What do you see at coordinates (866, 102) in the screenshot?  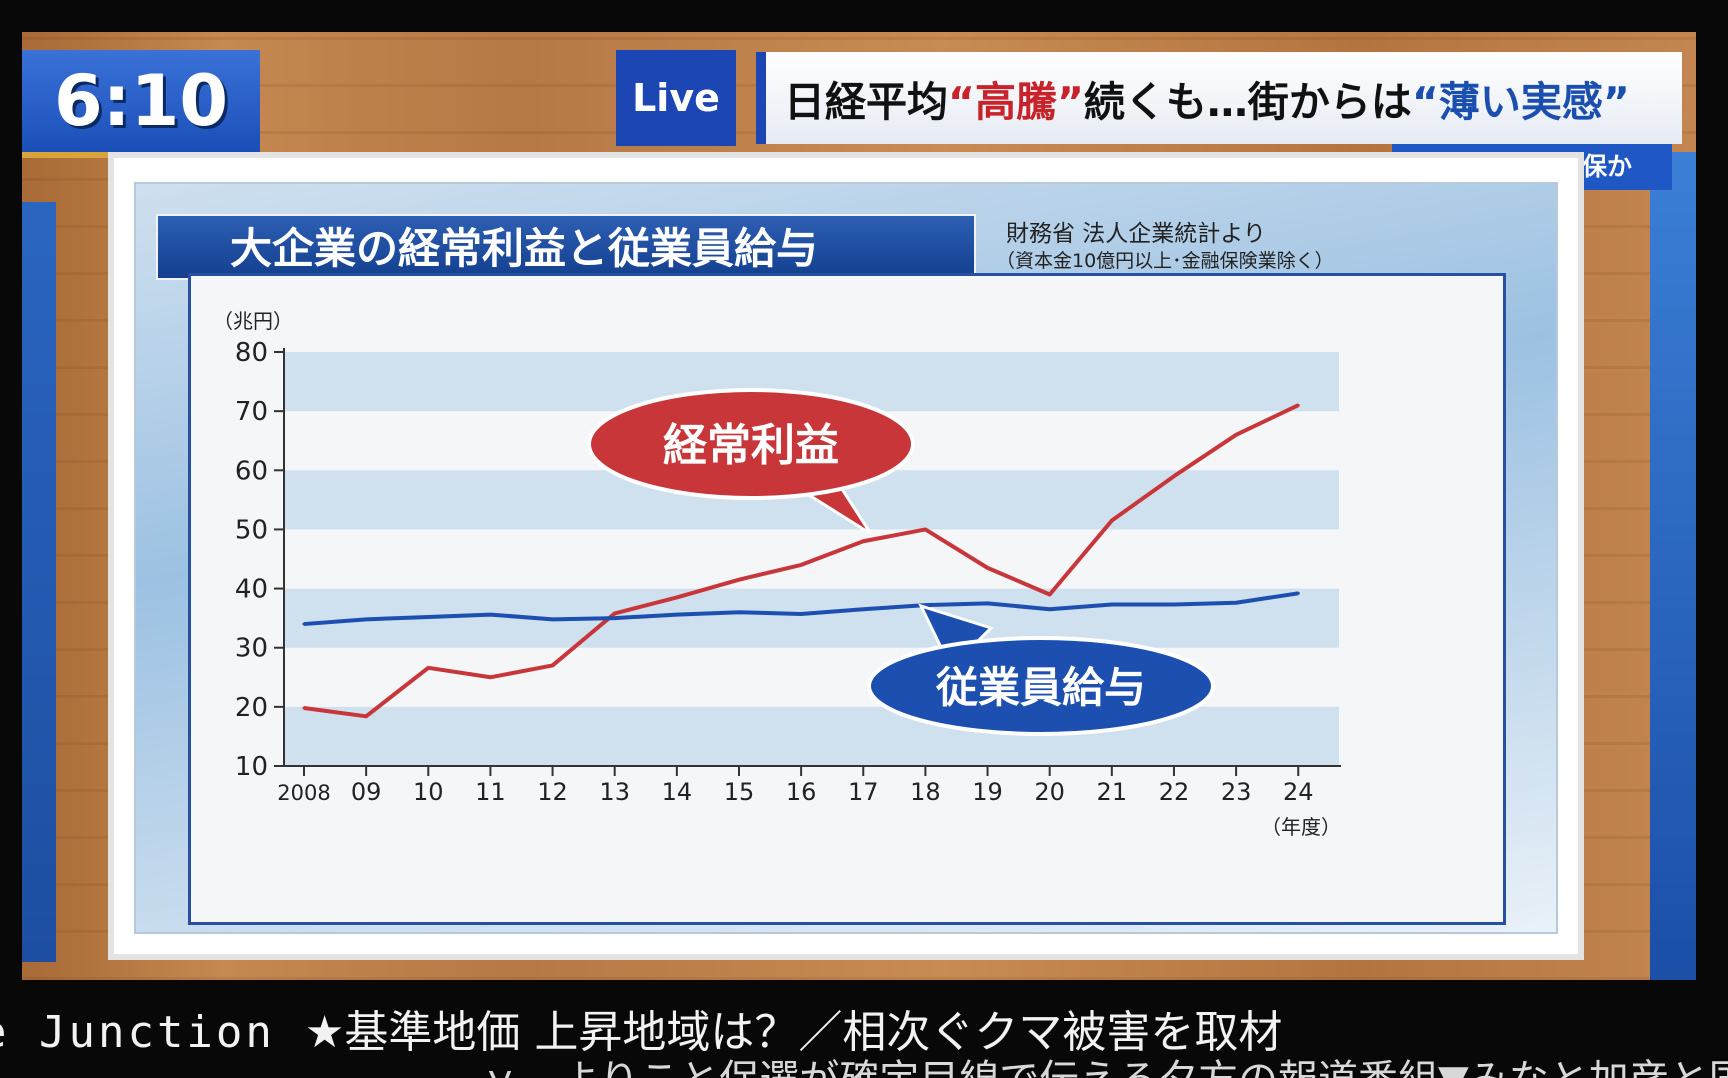 I see `headline-part1: 日経平均` at bounding box center [866, 102].